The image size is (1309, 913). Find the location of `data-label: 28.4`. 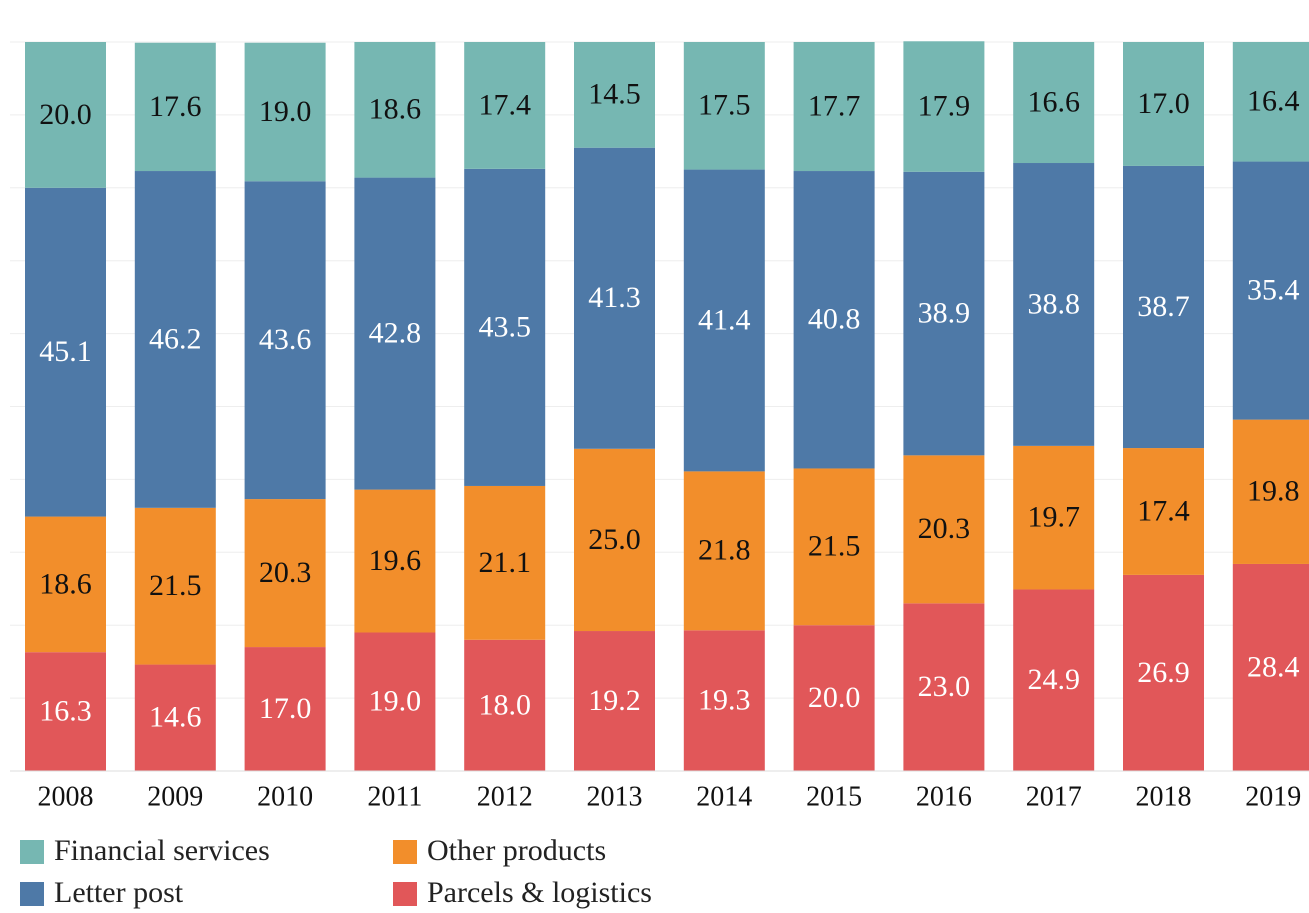

data-label: 28.4 is located at coordinates (1273, 666).